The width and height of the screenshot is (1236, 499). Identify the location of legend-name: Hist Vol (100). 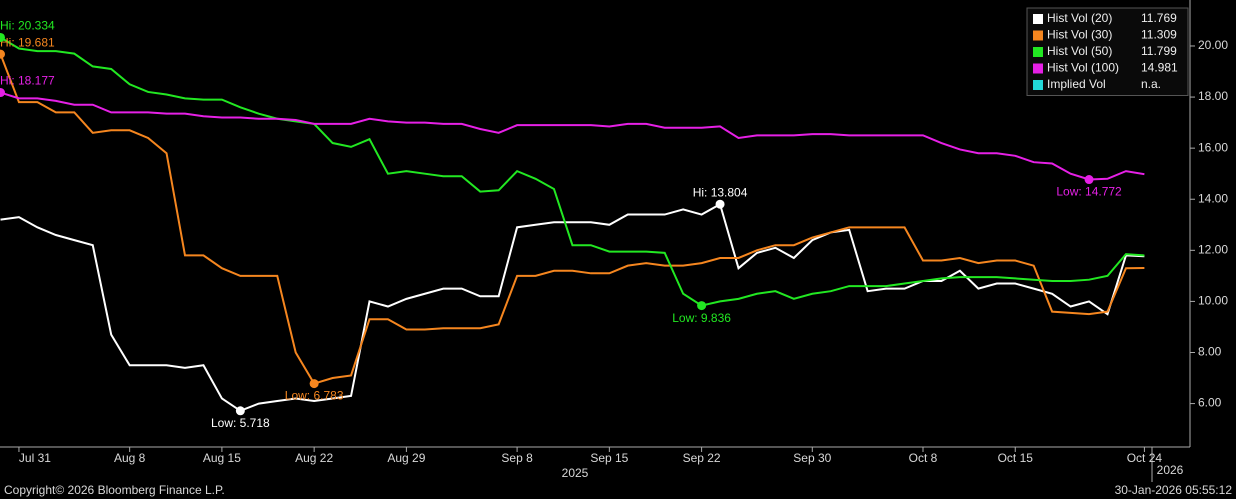
(1083, 68).